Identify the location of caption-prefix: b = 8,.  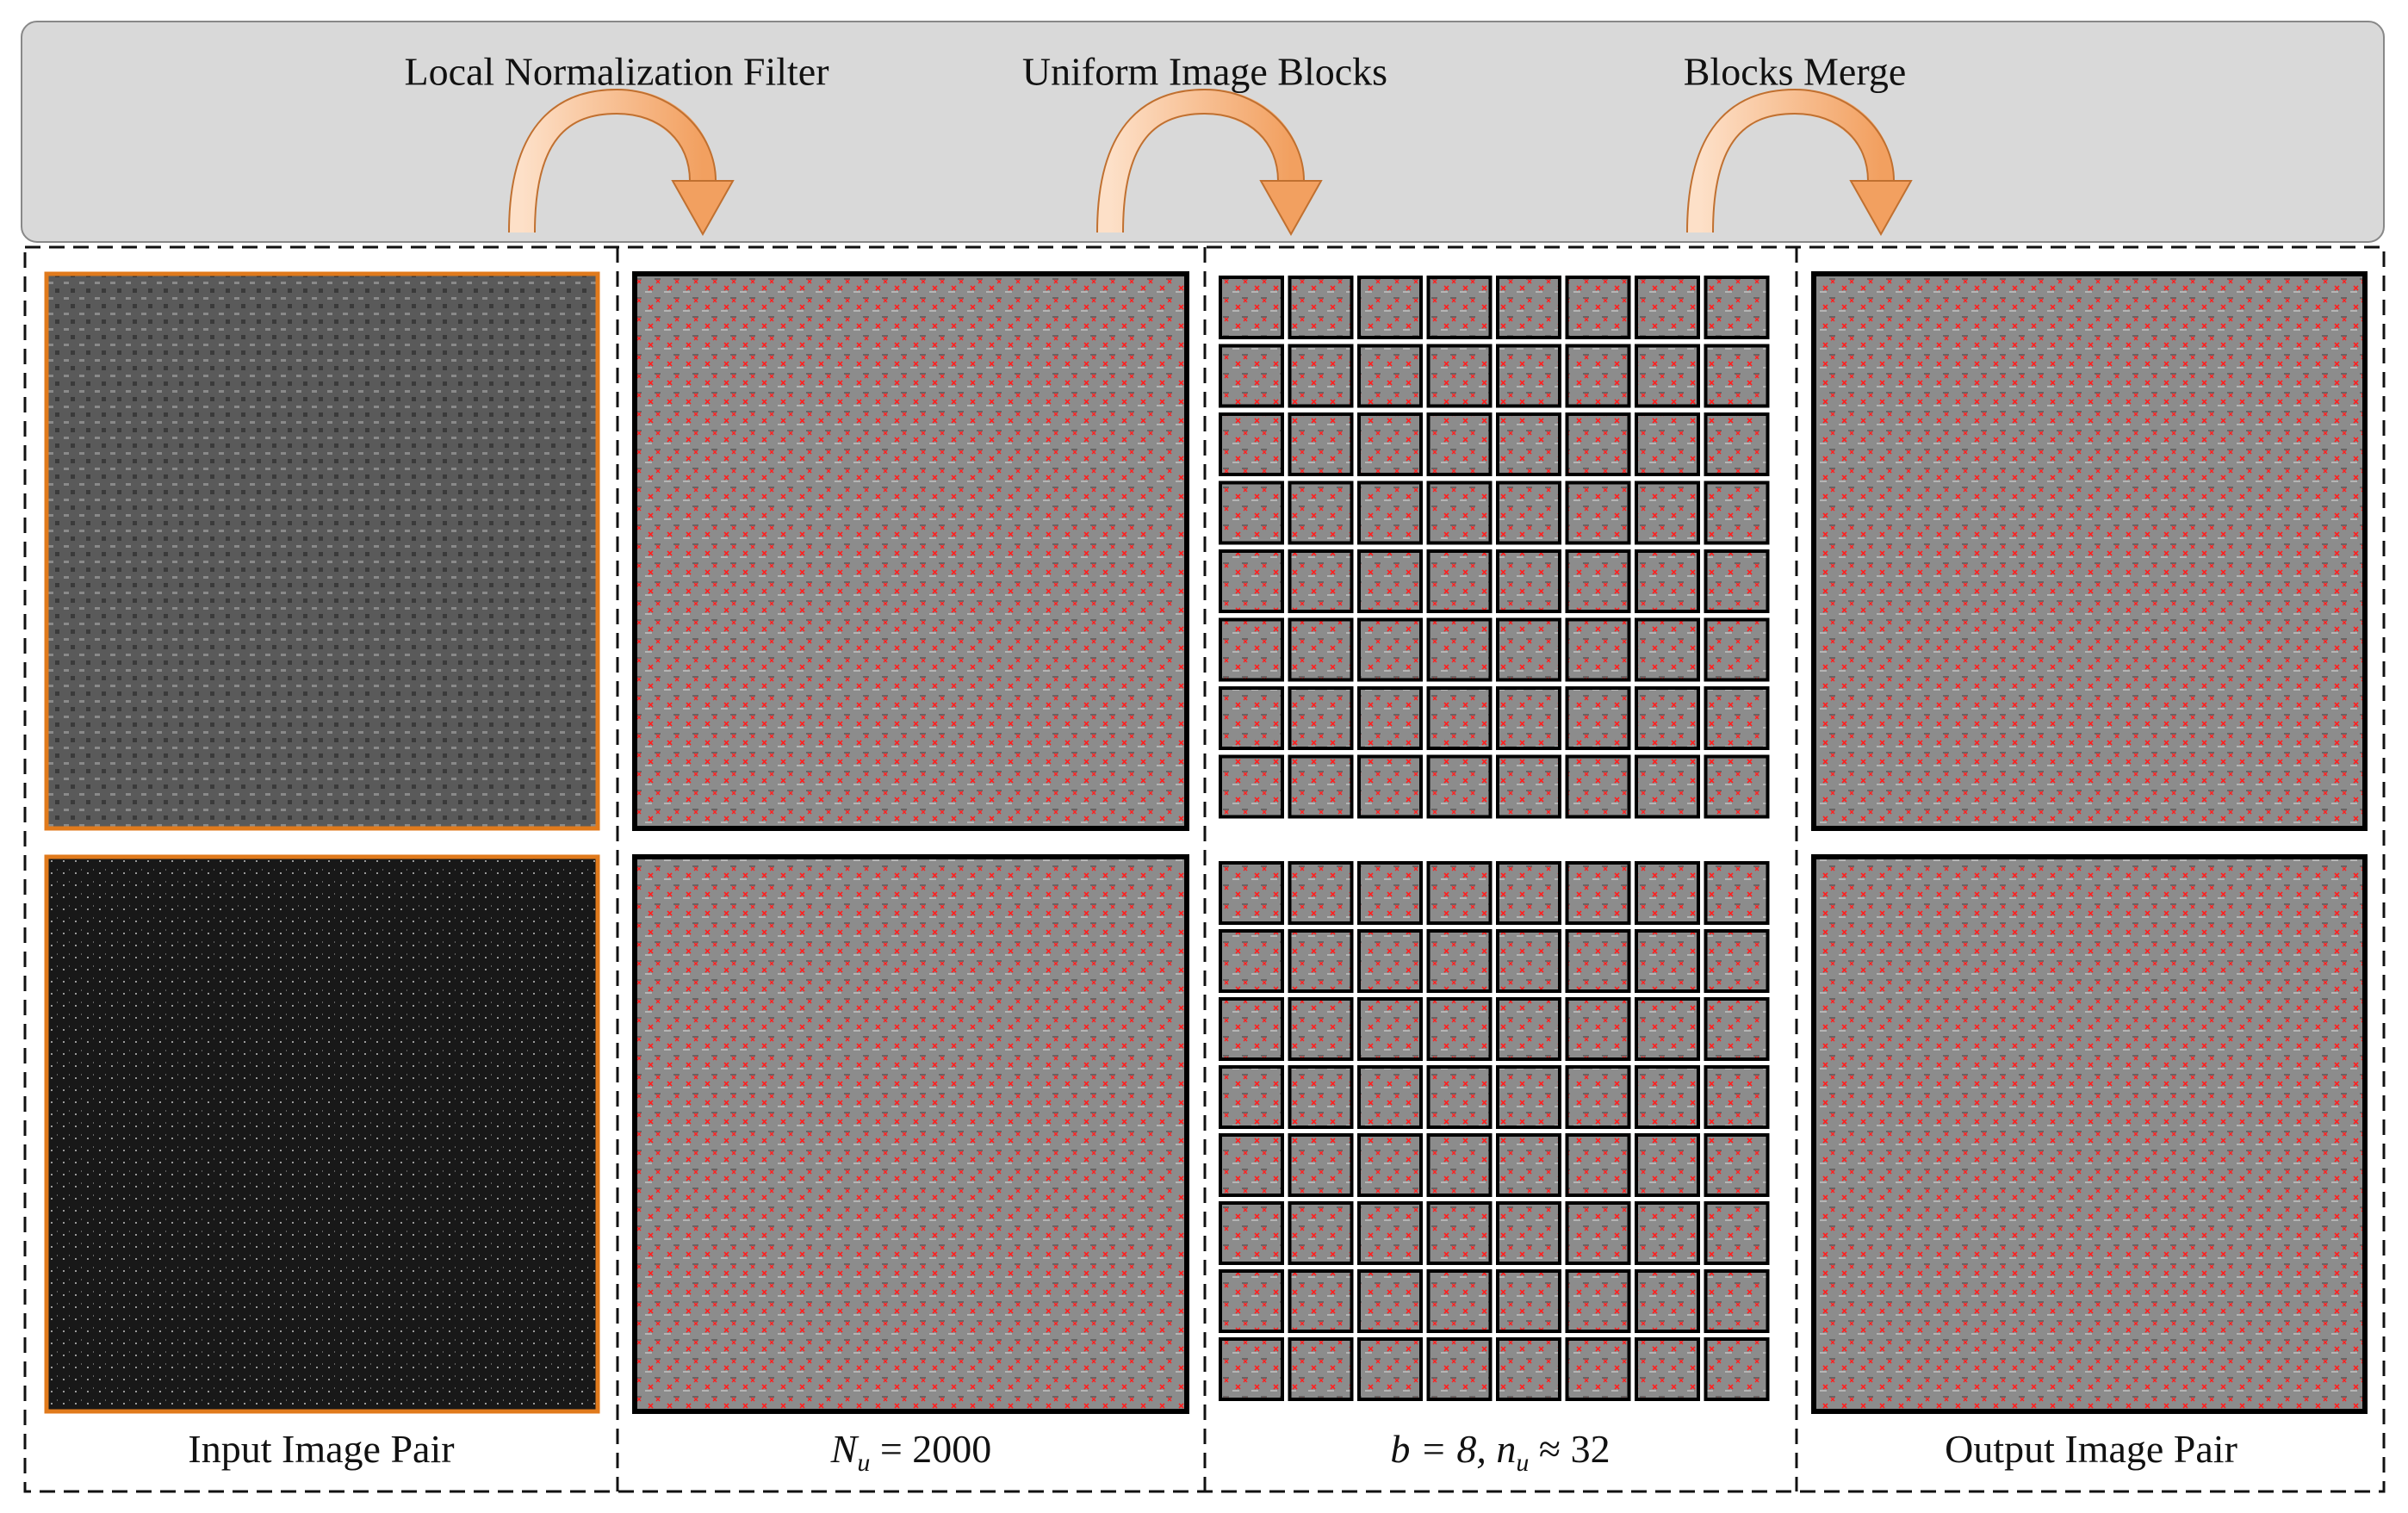
(1443, 1449).